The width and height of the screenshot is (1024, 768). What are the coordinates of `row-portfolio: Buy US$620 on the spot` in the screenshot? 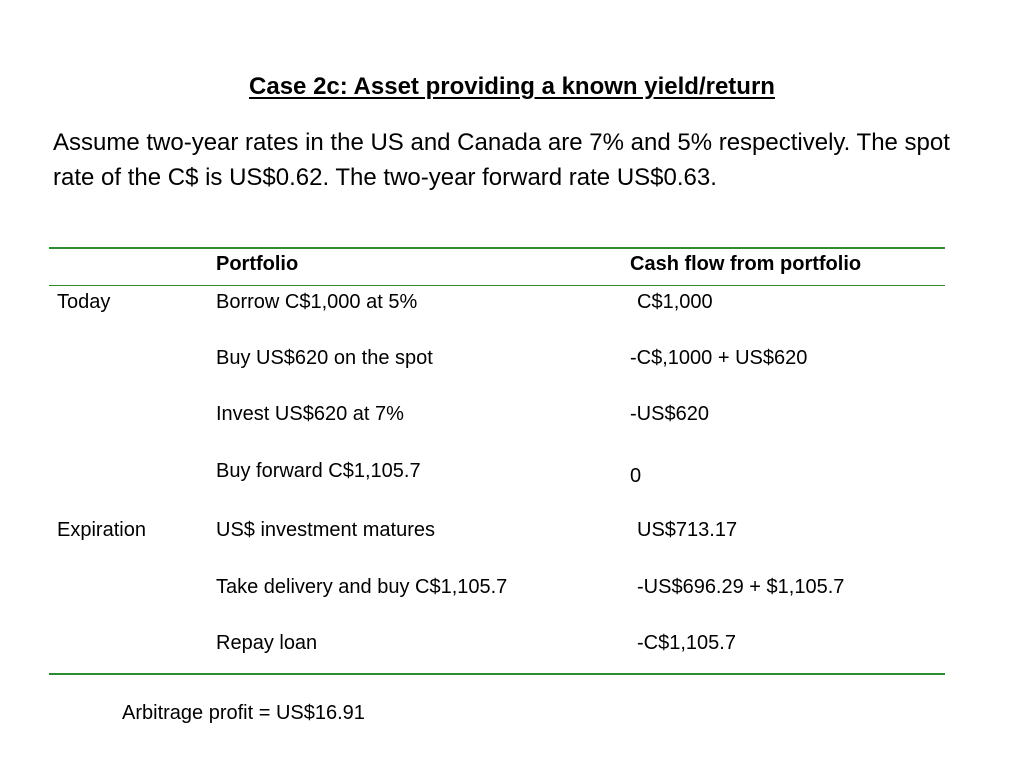 It's located at (324, 358).